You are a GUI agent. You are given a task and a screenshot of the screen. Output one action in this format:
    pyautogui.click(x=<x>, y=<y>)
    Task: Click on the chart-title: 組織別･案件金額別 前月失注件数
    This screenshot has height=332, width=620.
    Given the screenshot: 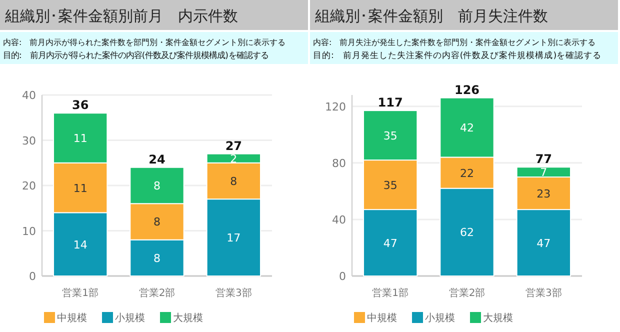 What is the action you would take?
    pyautogui.click(x=431, y=16)
    